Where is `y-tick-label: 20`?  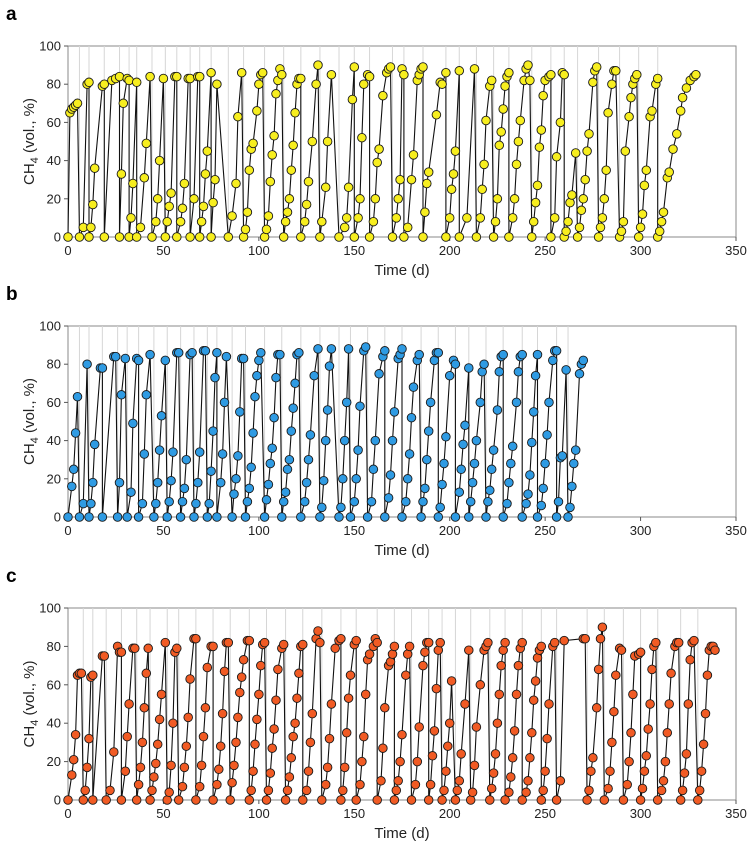 y-tick-label: 20 is located at coordinates (54, 198).